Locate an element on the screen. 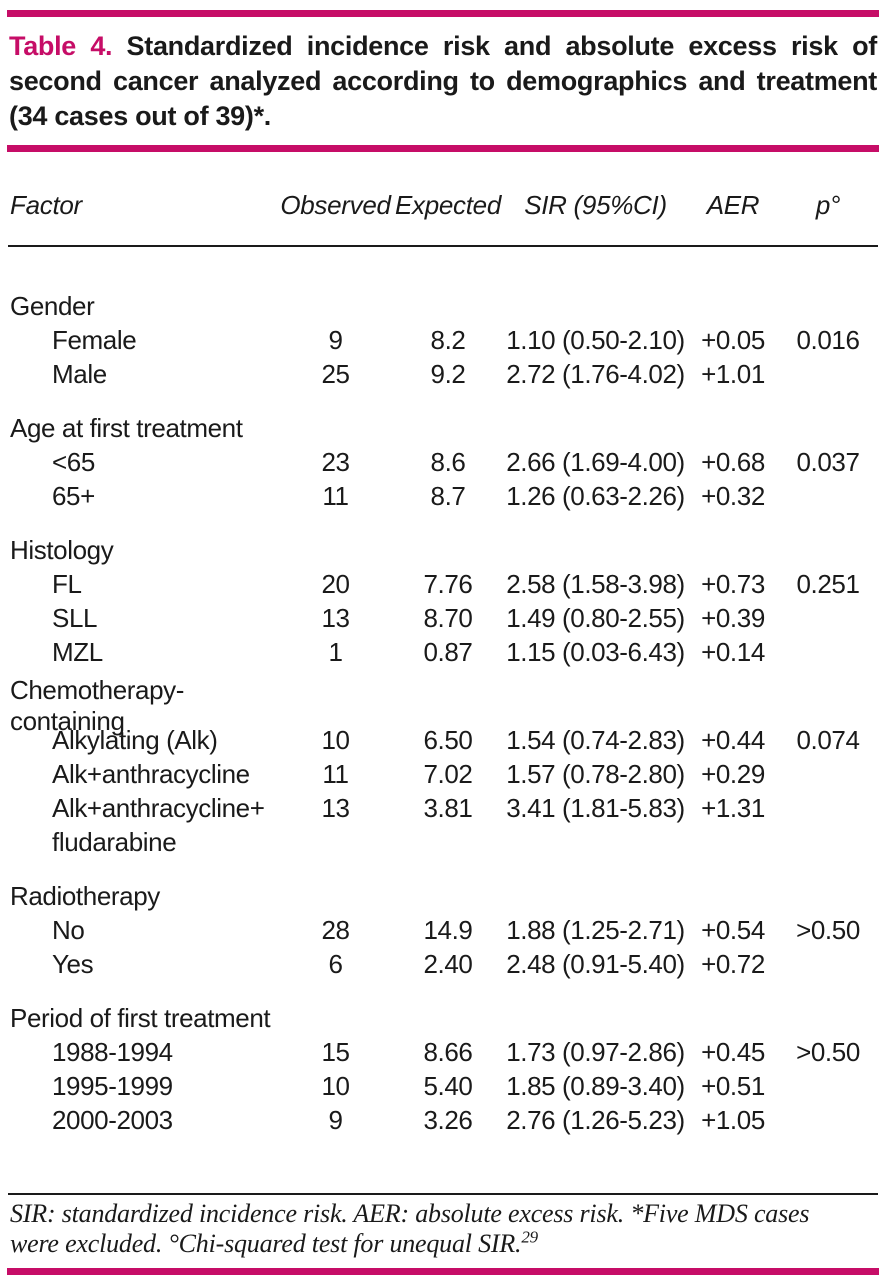 Image resolution: width=886 pixels, height=1280 pixels. cell-expected: 0.87 is located at coordinates (448, 651).